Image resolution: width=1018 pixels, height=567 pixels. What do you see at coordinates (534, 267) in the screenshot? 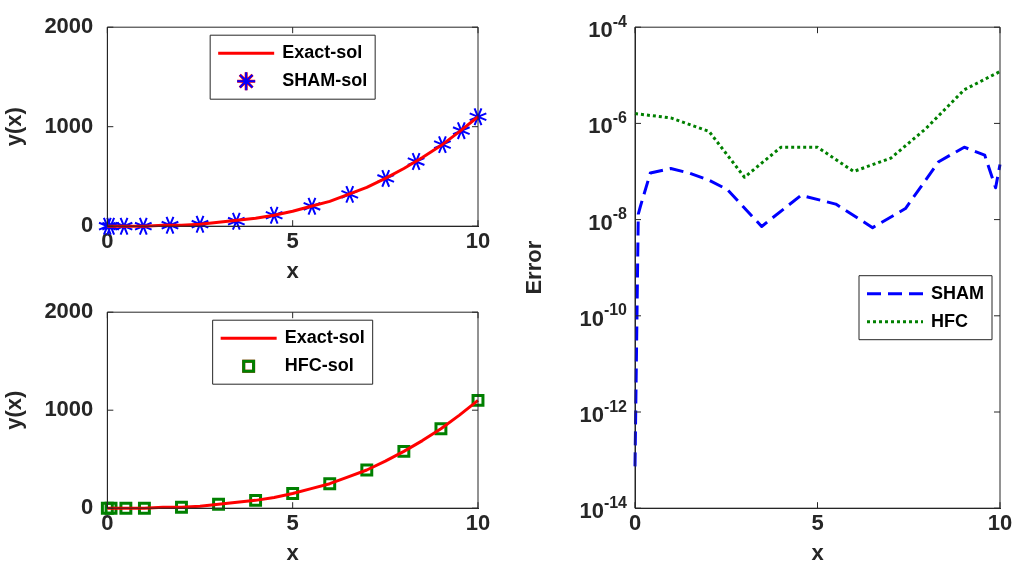
I see `y-axis-title: Error` at bounding box center [534, 267].